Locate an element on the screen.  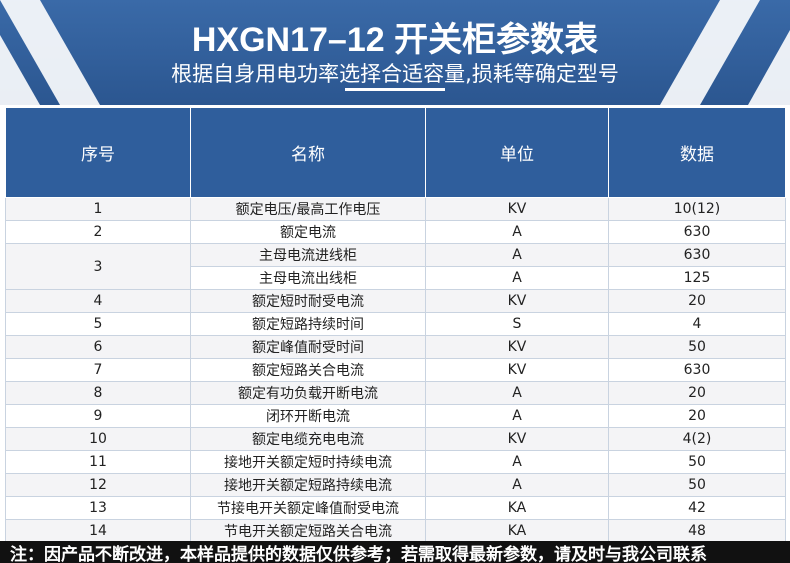
table-row: 13 节接电开关额定峰值耐受电流 KA 42 is located at coordinates (395, 508).